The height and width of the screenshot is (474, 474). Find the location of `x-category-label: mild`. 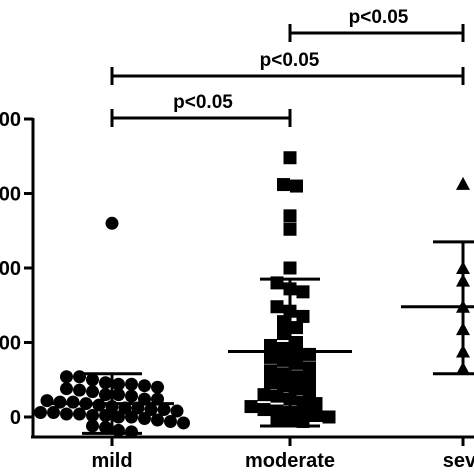

x-category-label: mild is located at coordinates (111, 461).